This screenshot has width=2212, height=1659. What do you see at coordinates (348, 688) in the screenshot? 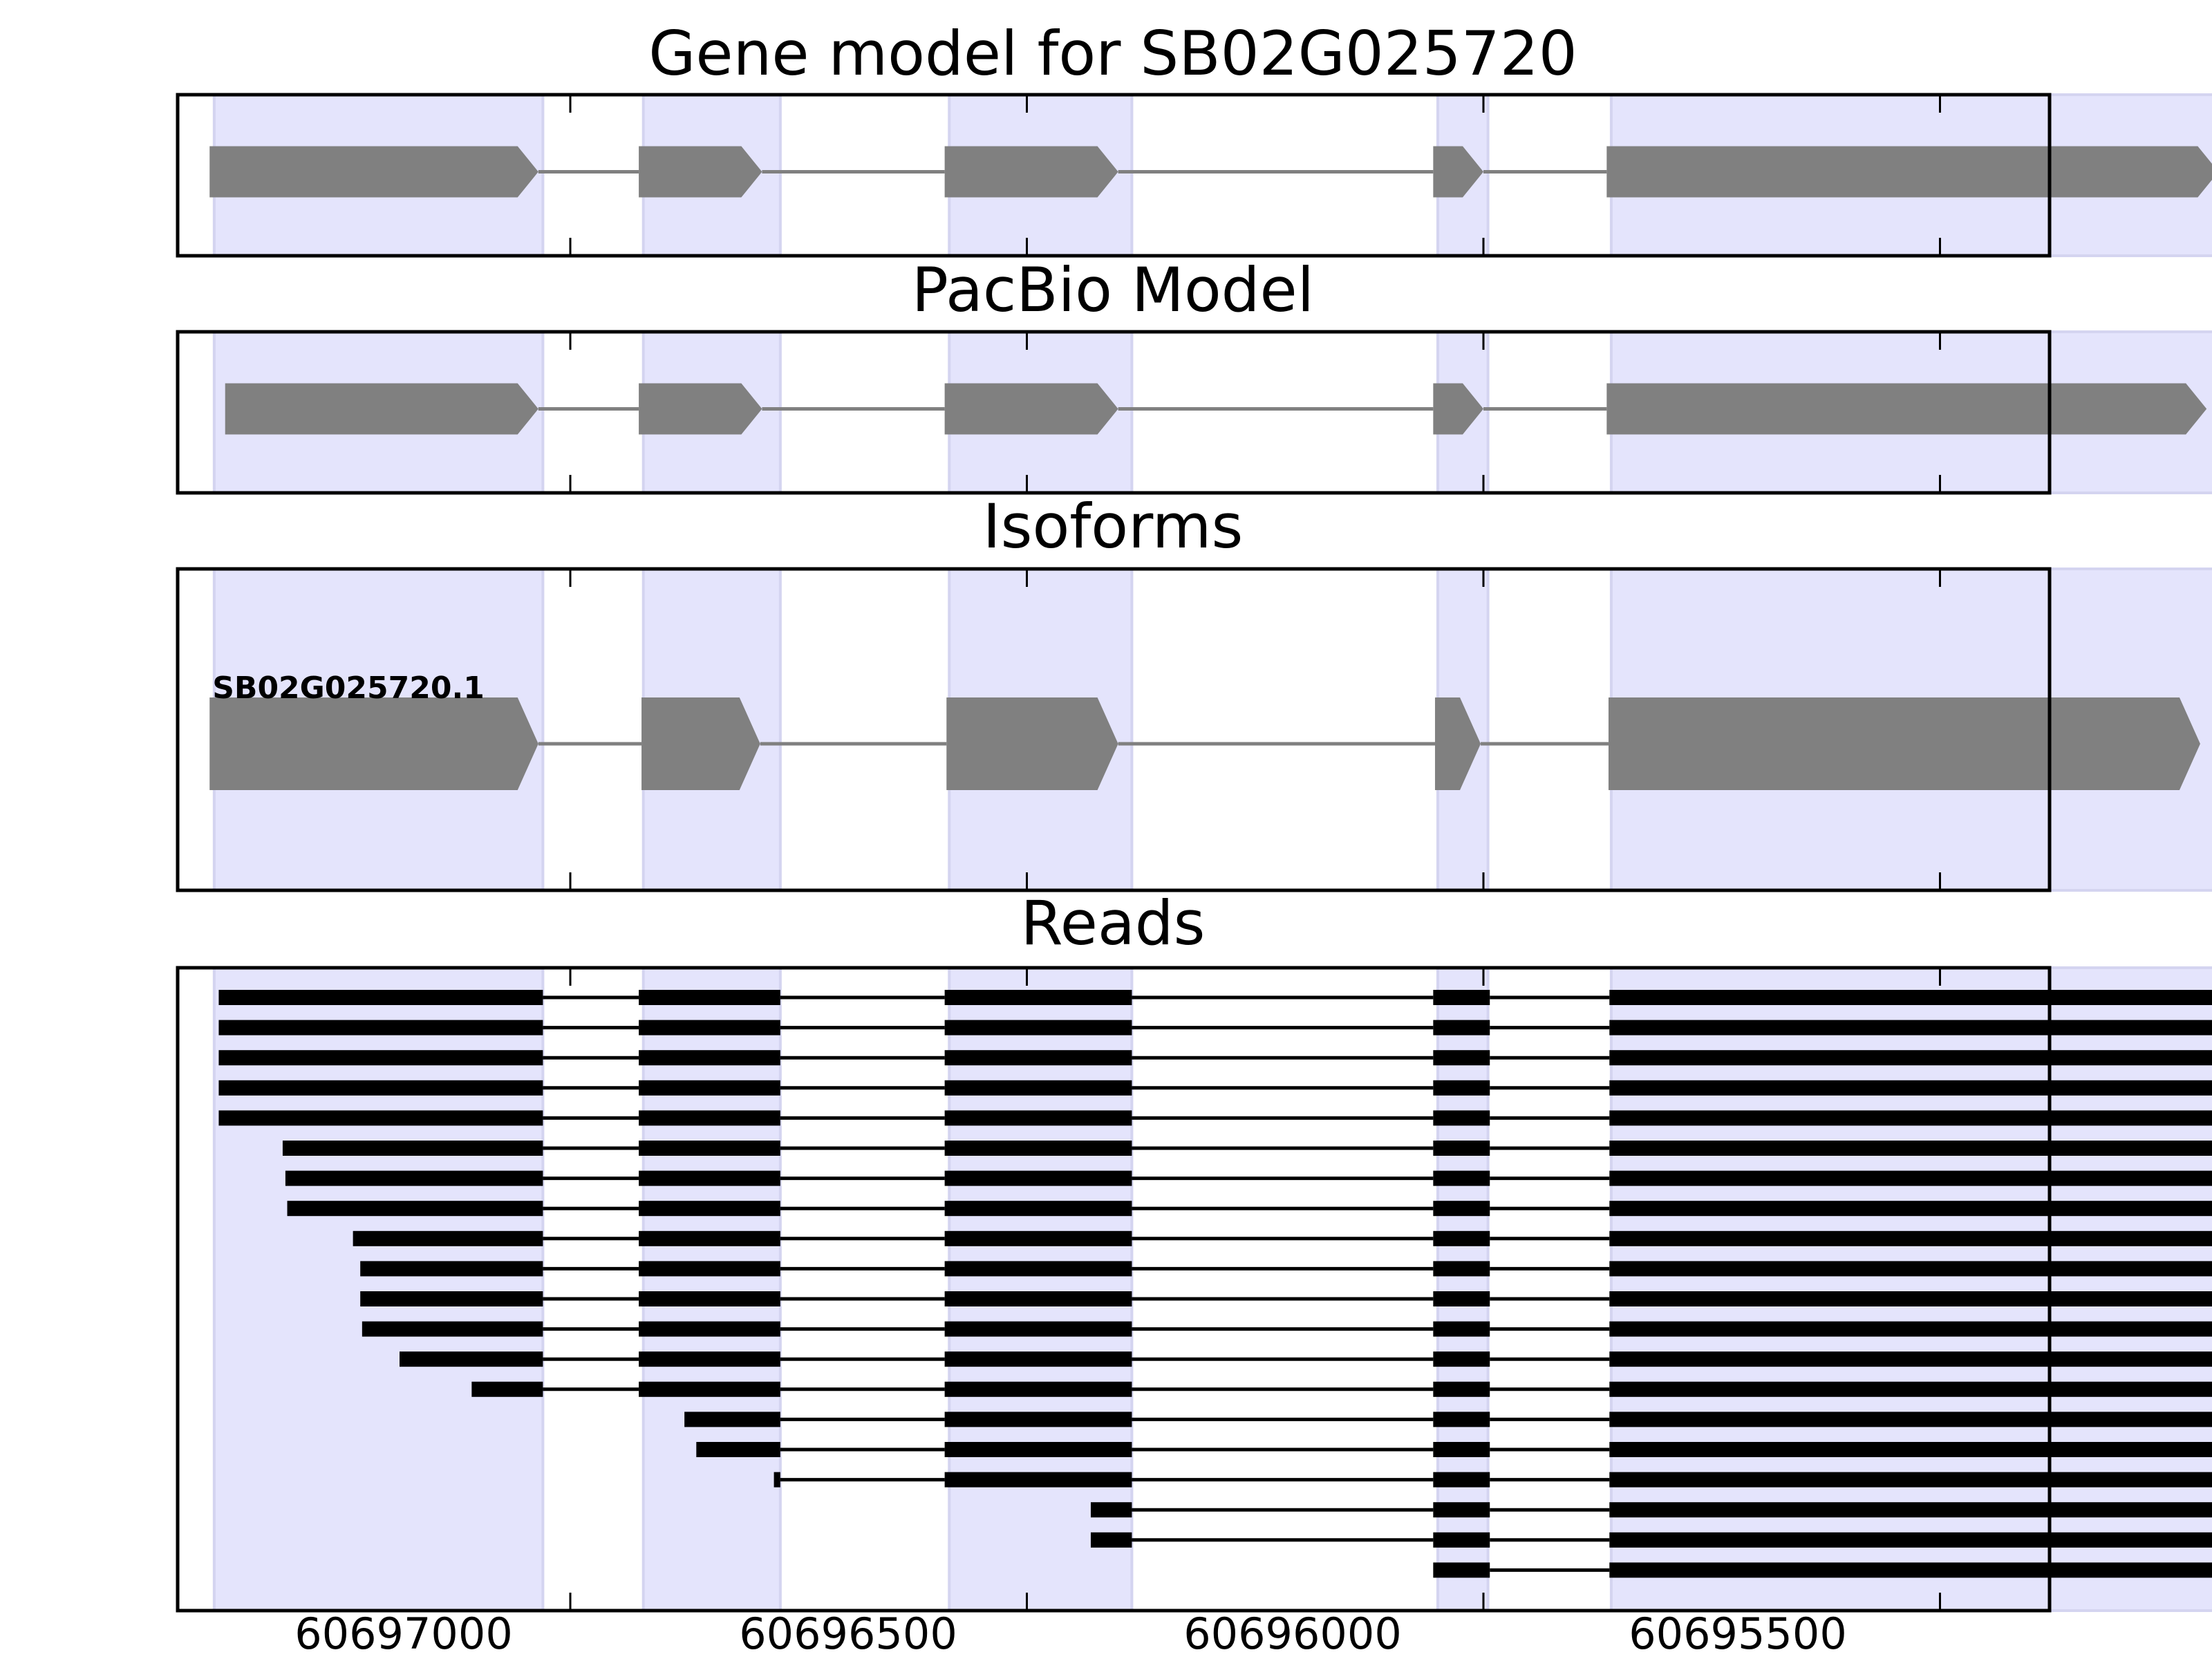
I see `isoform-label: SB02G025720.1` at bounding box center [348, 688].